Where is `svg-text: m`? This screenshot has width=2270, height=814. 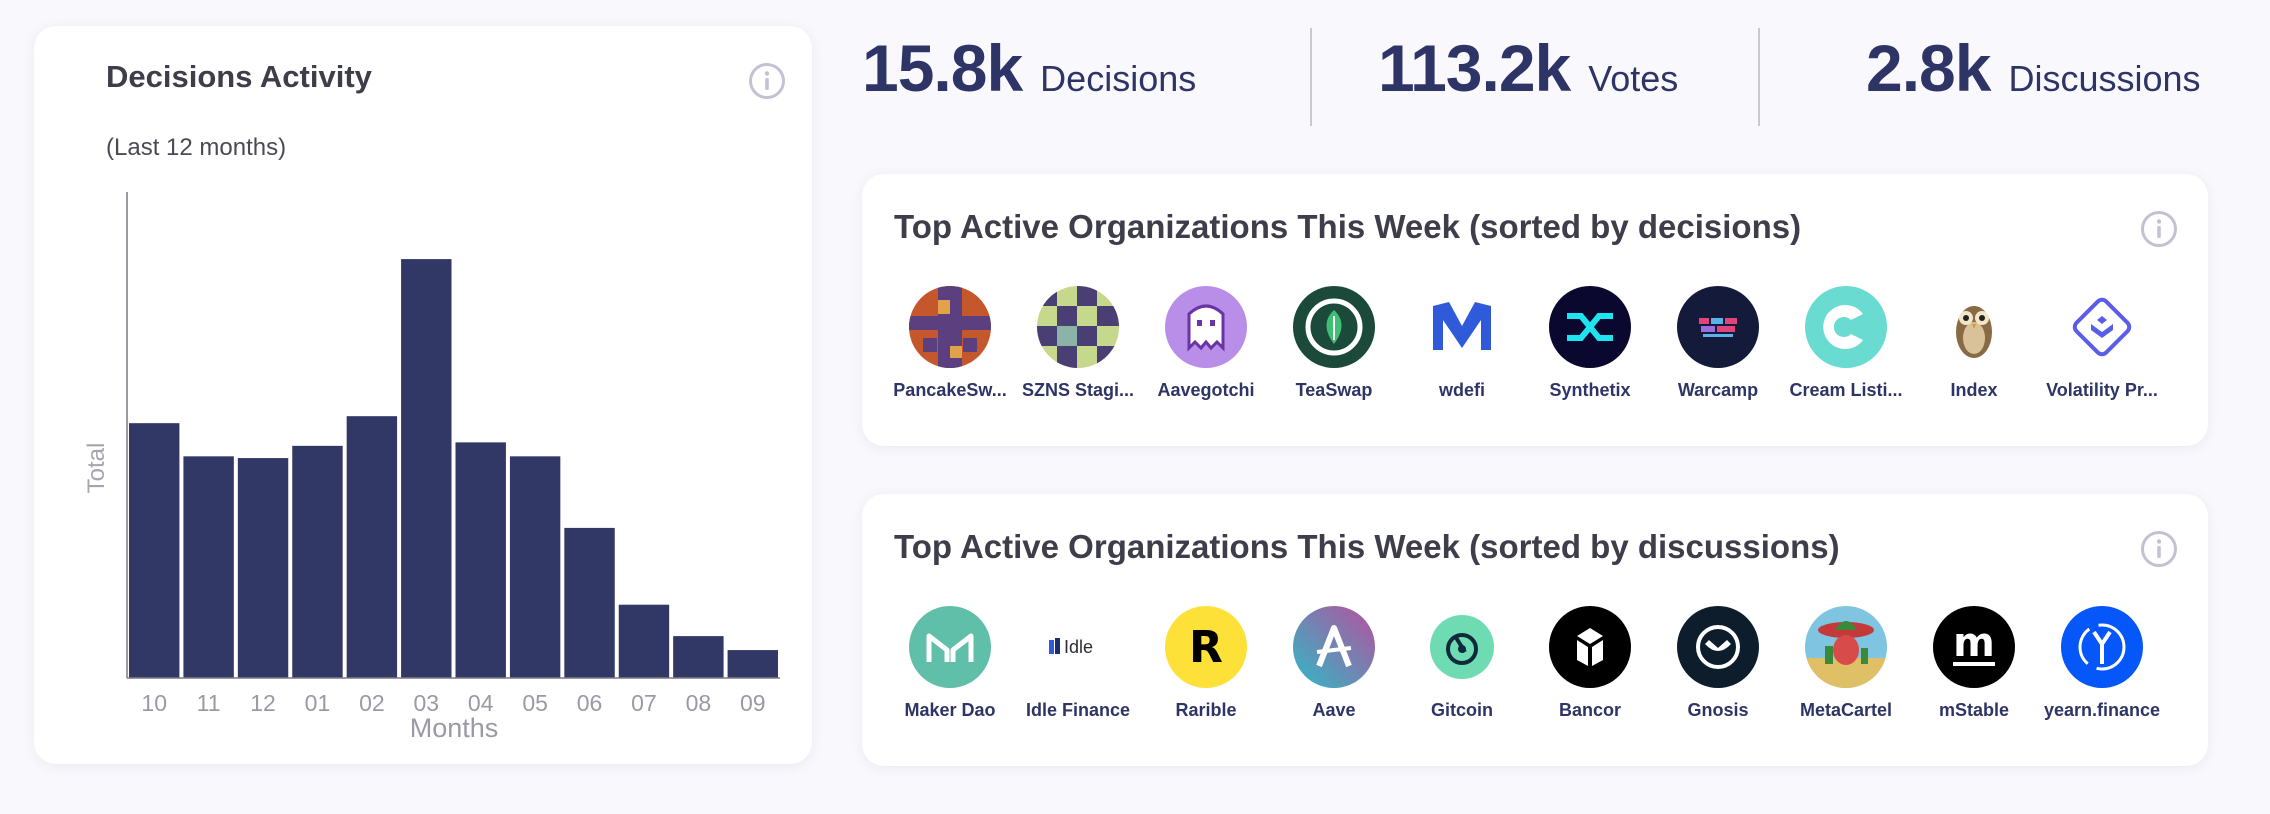
svg-text: m is located at coordinates (1974, 643).